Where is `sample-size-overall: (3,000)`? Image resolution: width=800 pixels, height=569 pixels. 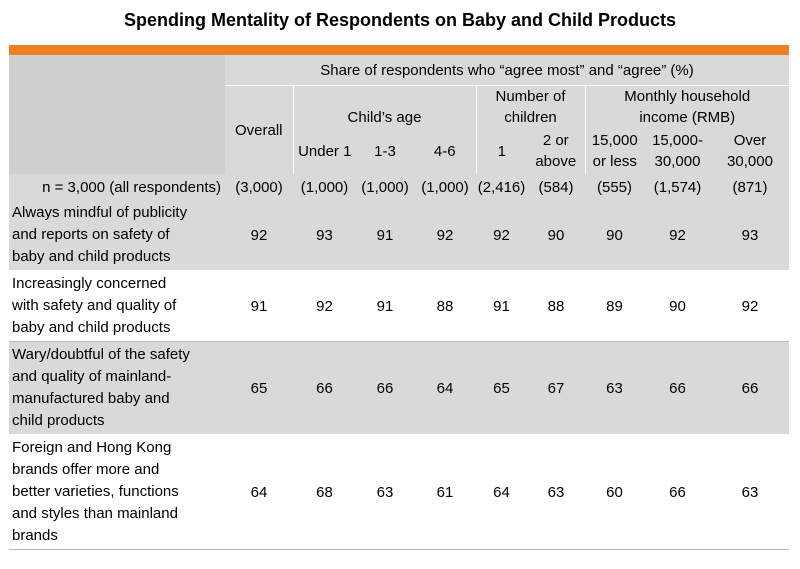 sample-size-overall: (3,000) is located at coordinates (259, 187).